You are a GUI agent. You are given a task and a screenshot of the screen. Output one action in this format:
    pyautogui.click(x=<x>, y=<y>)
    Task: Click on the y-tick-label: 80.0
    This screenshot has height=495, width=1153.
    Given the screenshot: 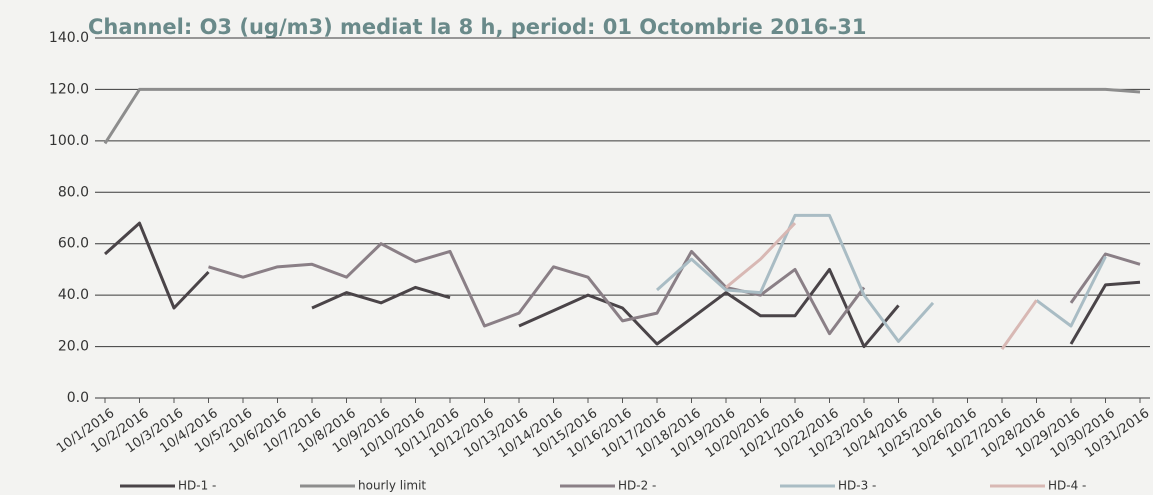 What is the action you would take?
    pyautogui.click(x=73, y=192)
    